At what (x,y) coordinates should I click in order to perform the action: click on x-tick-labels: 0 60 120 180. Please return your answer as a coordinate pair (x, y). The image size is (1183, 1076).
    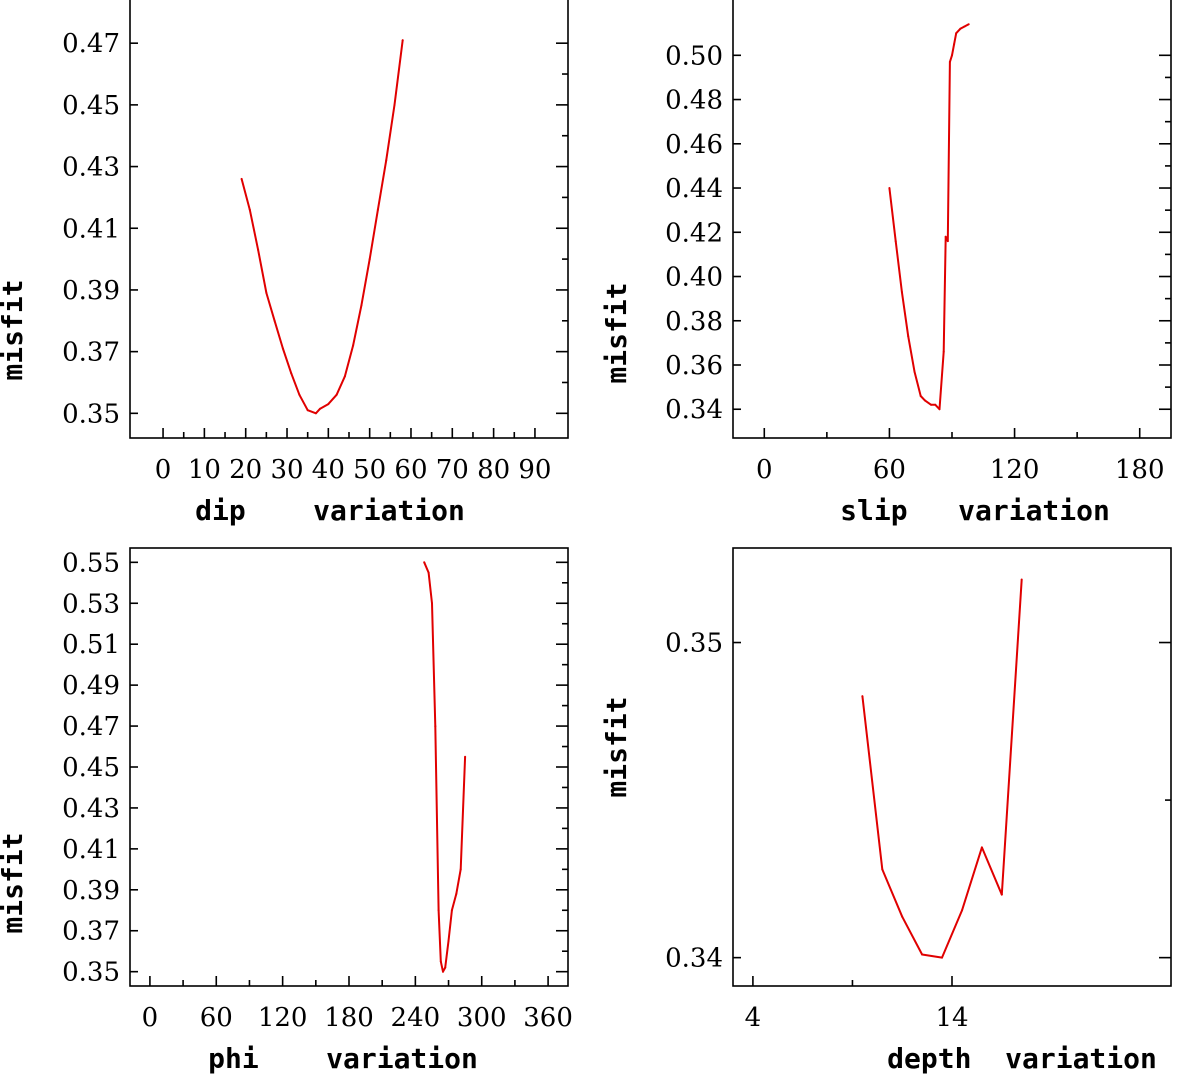
    Looking at the image, I should click on (960, 470).